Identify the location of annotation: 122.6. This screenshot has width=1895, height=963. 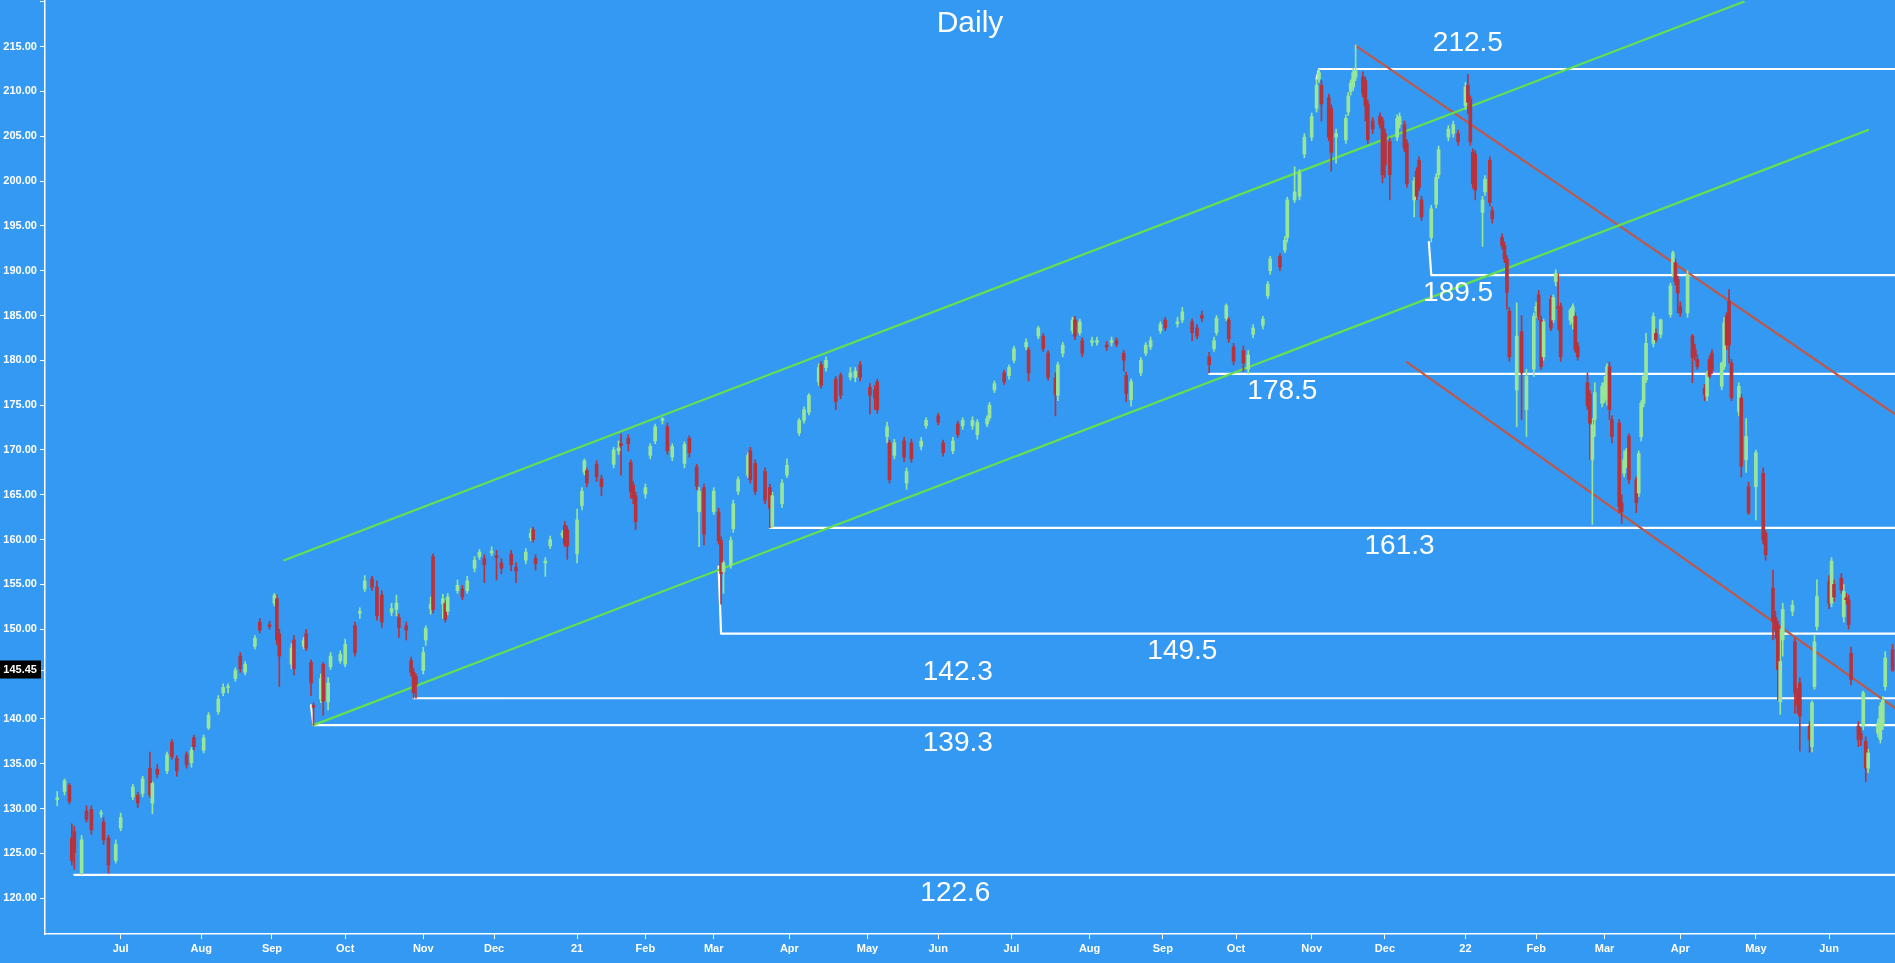
(955, 891).